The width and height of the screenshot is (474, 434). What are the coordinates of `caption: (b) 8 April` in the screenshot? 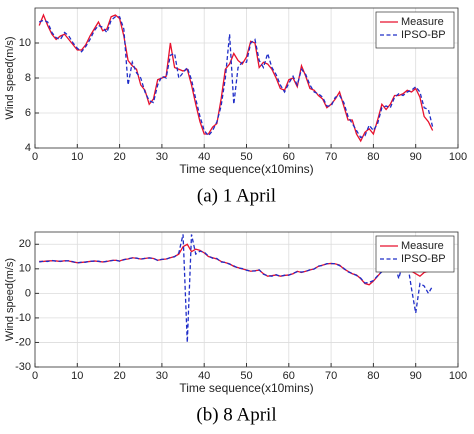 It's located at (236, 414).